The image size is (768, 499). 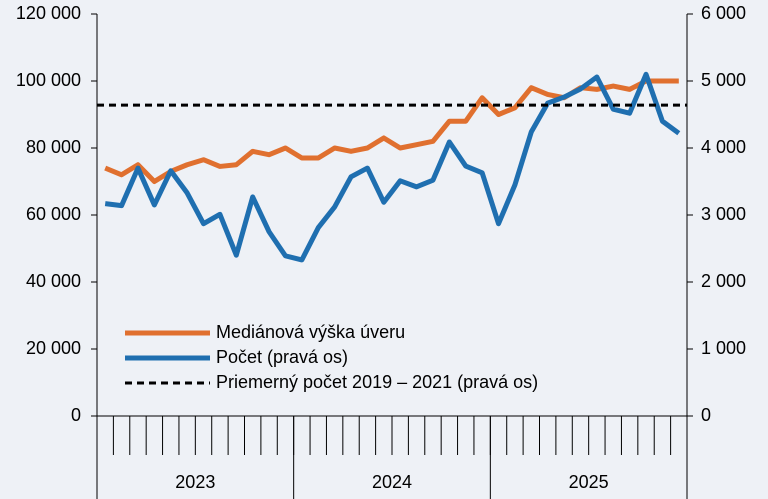 What do you see at coordinates (723, 214) in the screenshot?
I see `y2-tick-label: 3 000` at bounding box center [723, 214].